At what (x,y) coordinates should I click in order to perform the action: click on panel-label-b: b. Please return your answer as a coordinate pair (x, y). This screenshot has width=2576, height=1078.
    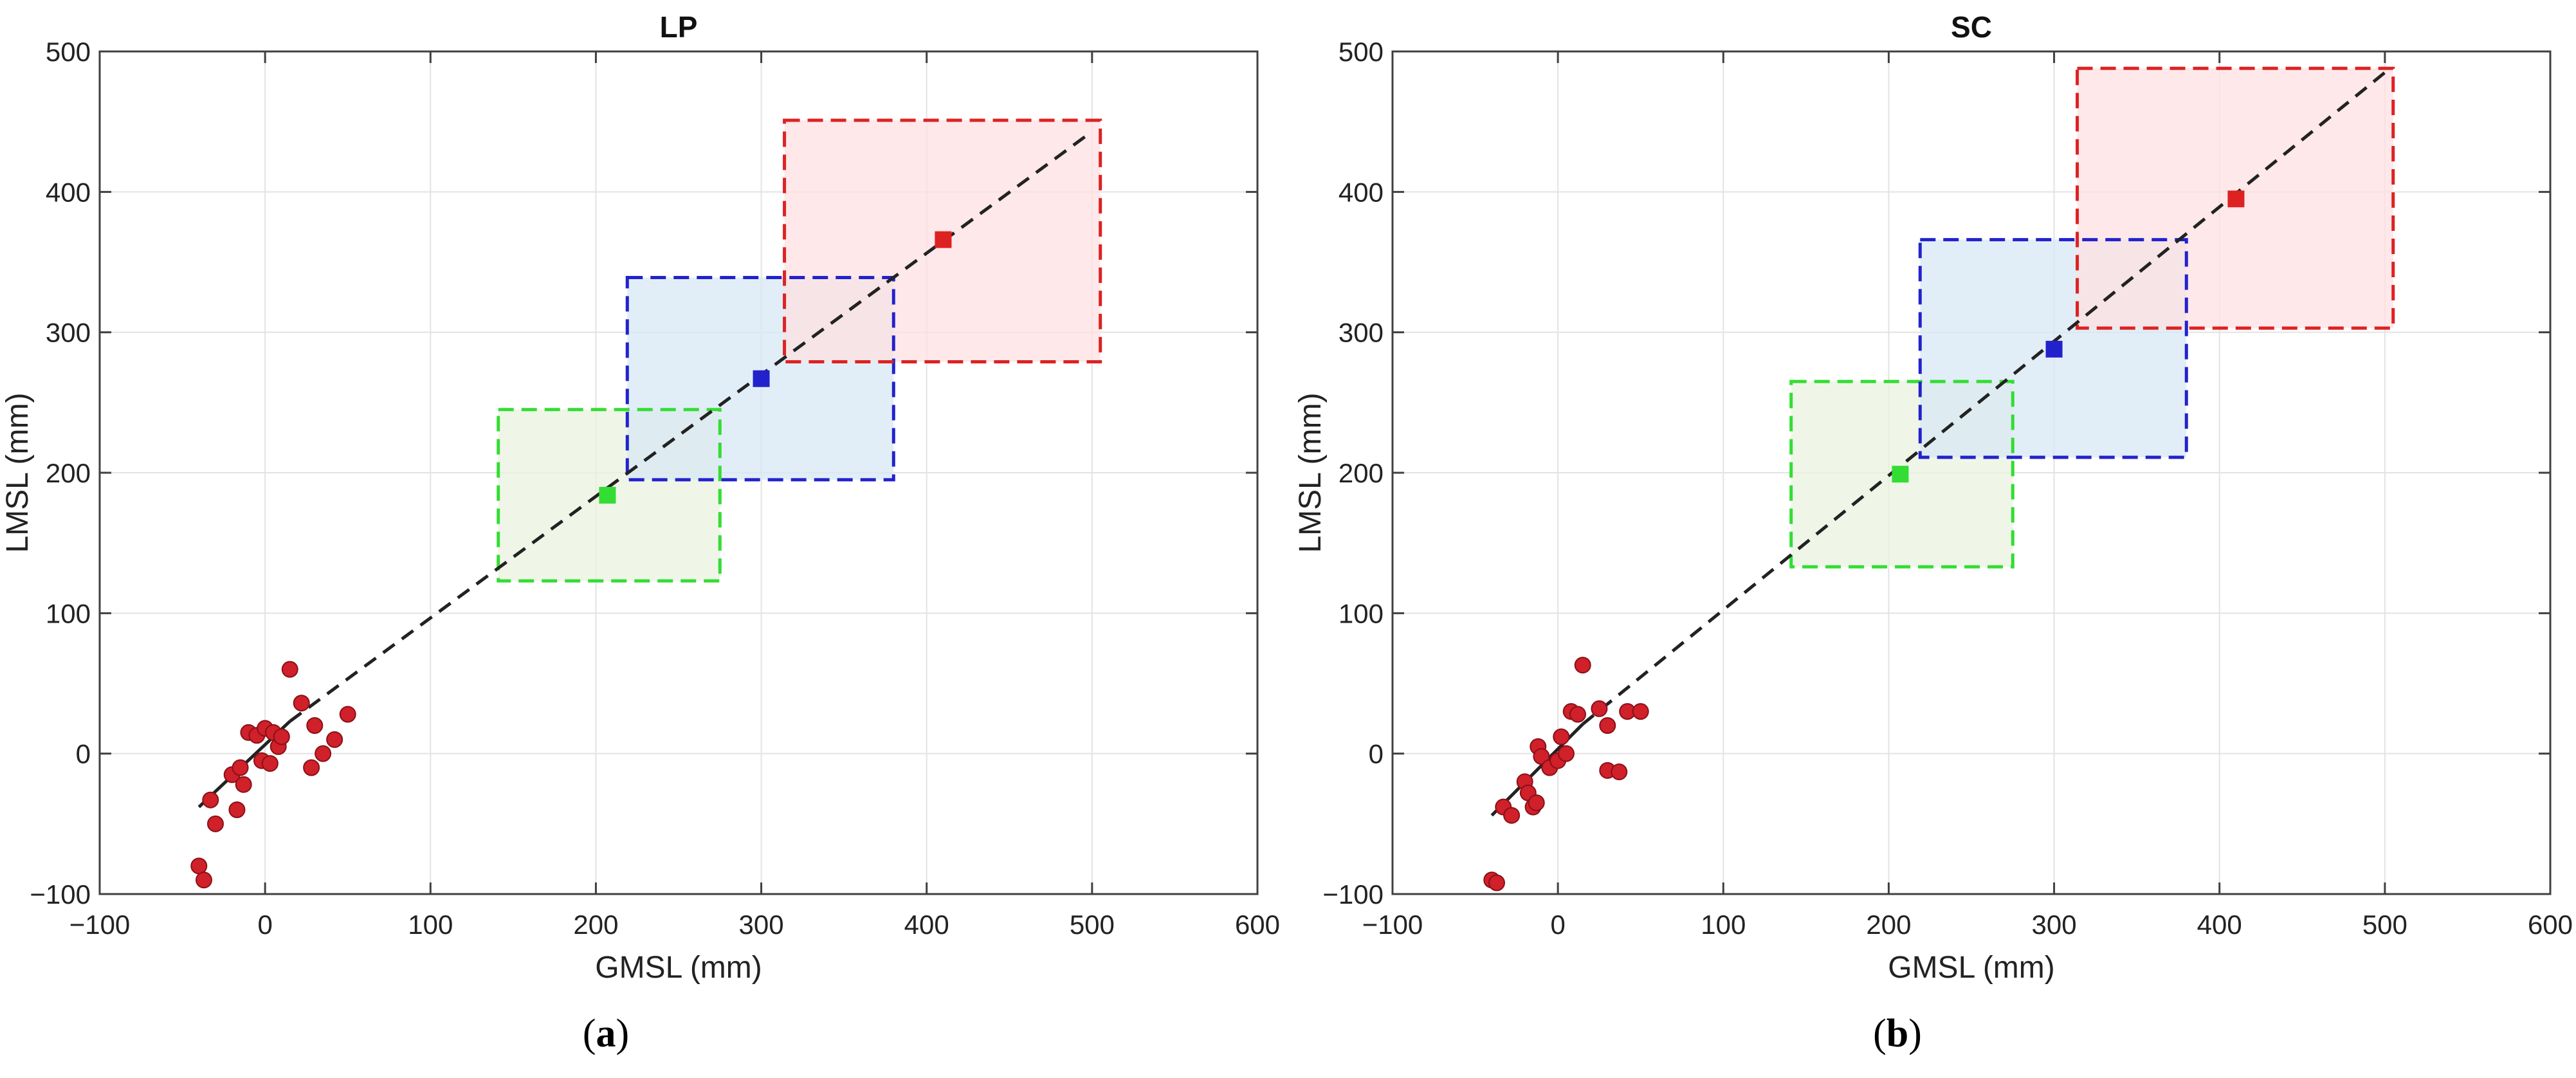
    Looking at the image, I should click on (1897, 1033).